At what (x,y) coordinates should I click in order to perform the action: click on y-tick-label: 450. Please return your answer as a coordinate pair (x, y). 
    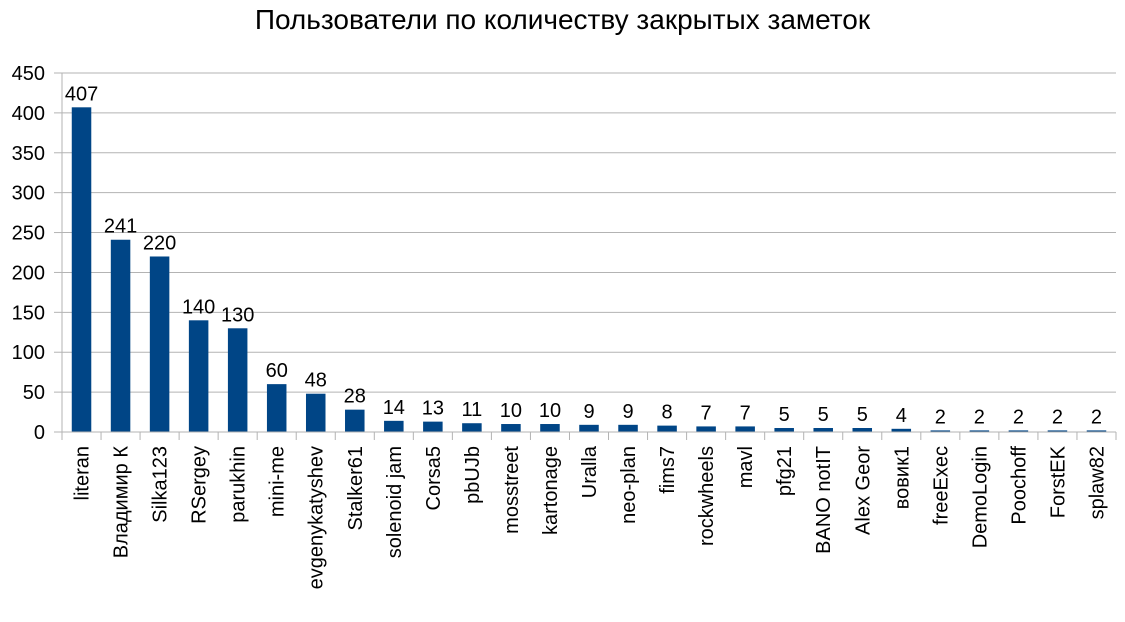
    Looking at the image, I should click on (28, 74).